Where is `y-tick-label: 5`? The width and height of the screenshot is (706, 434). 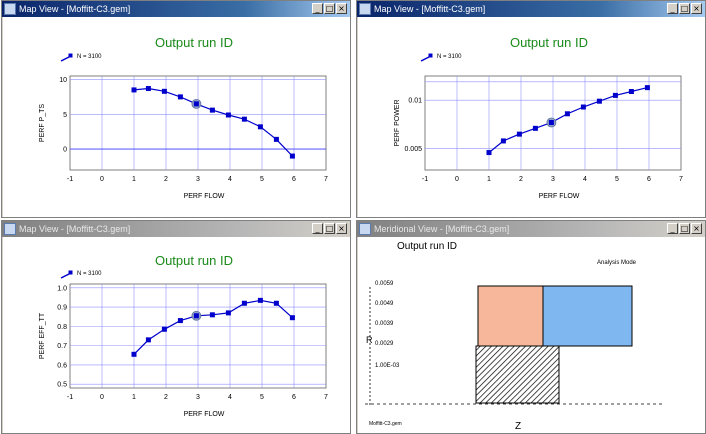
y-tick-label: 5 is located at coordinates (65, 115).